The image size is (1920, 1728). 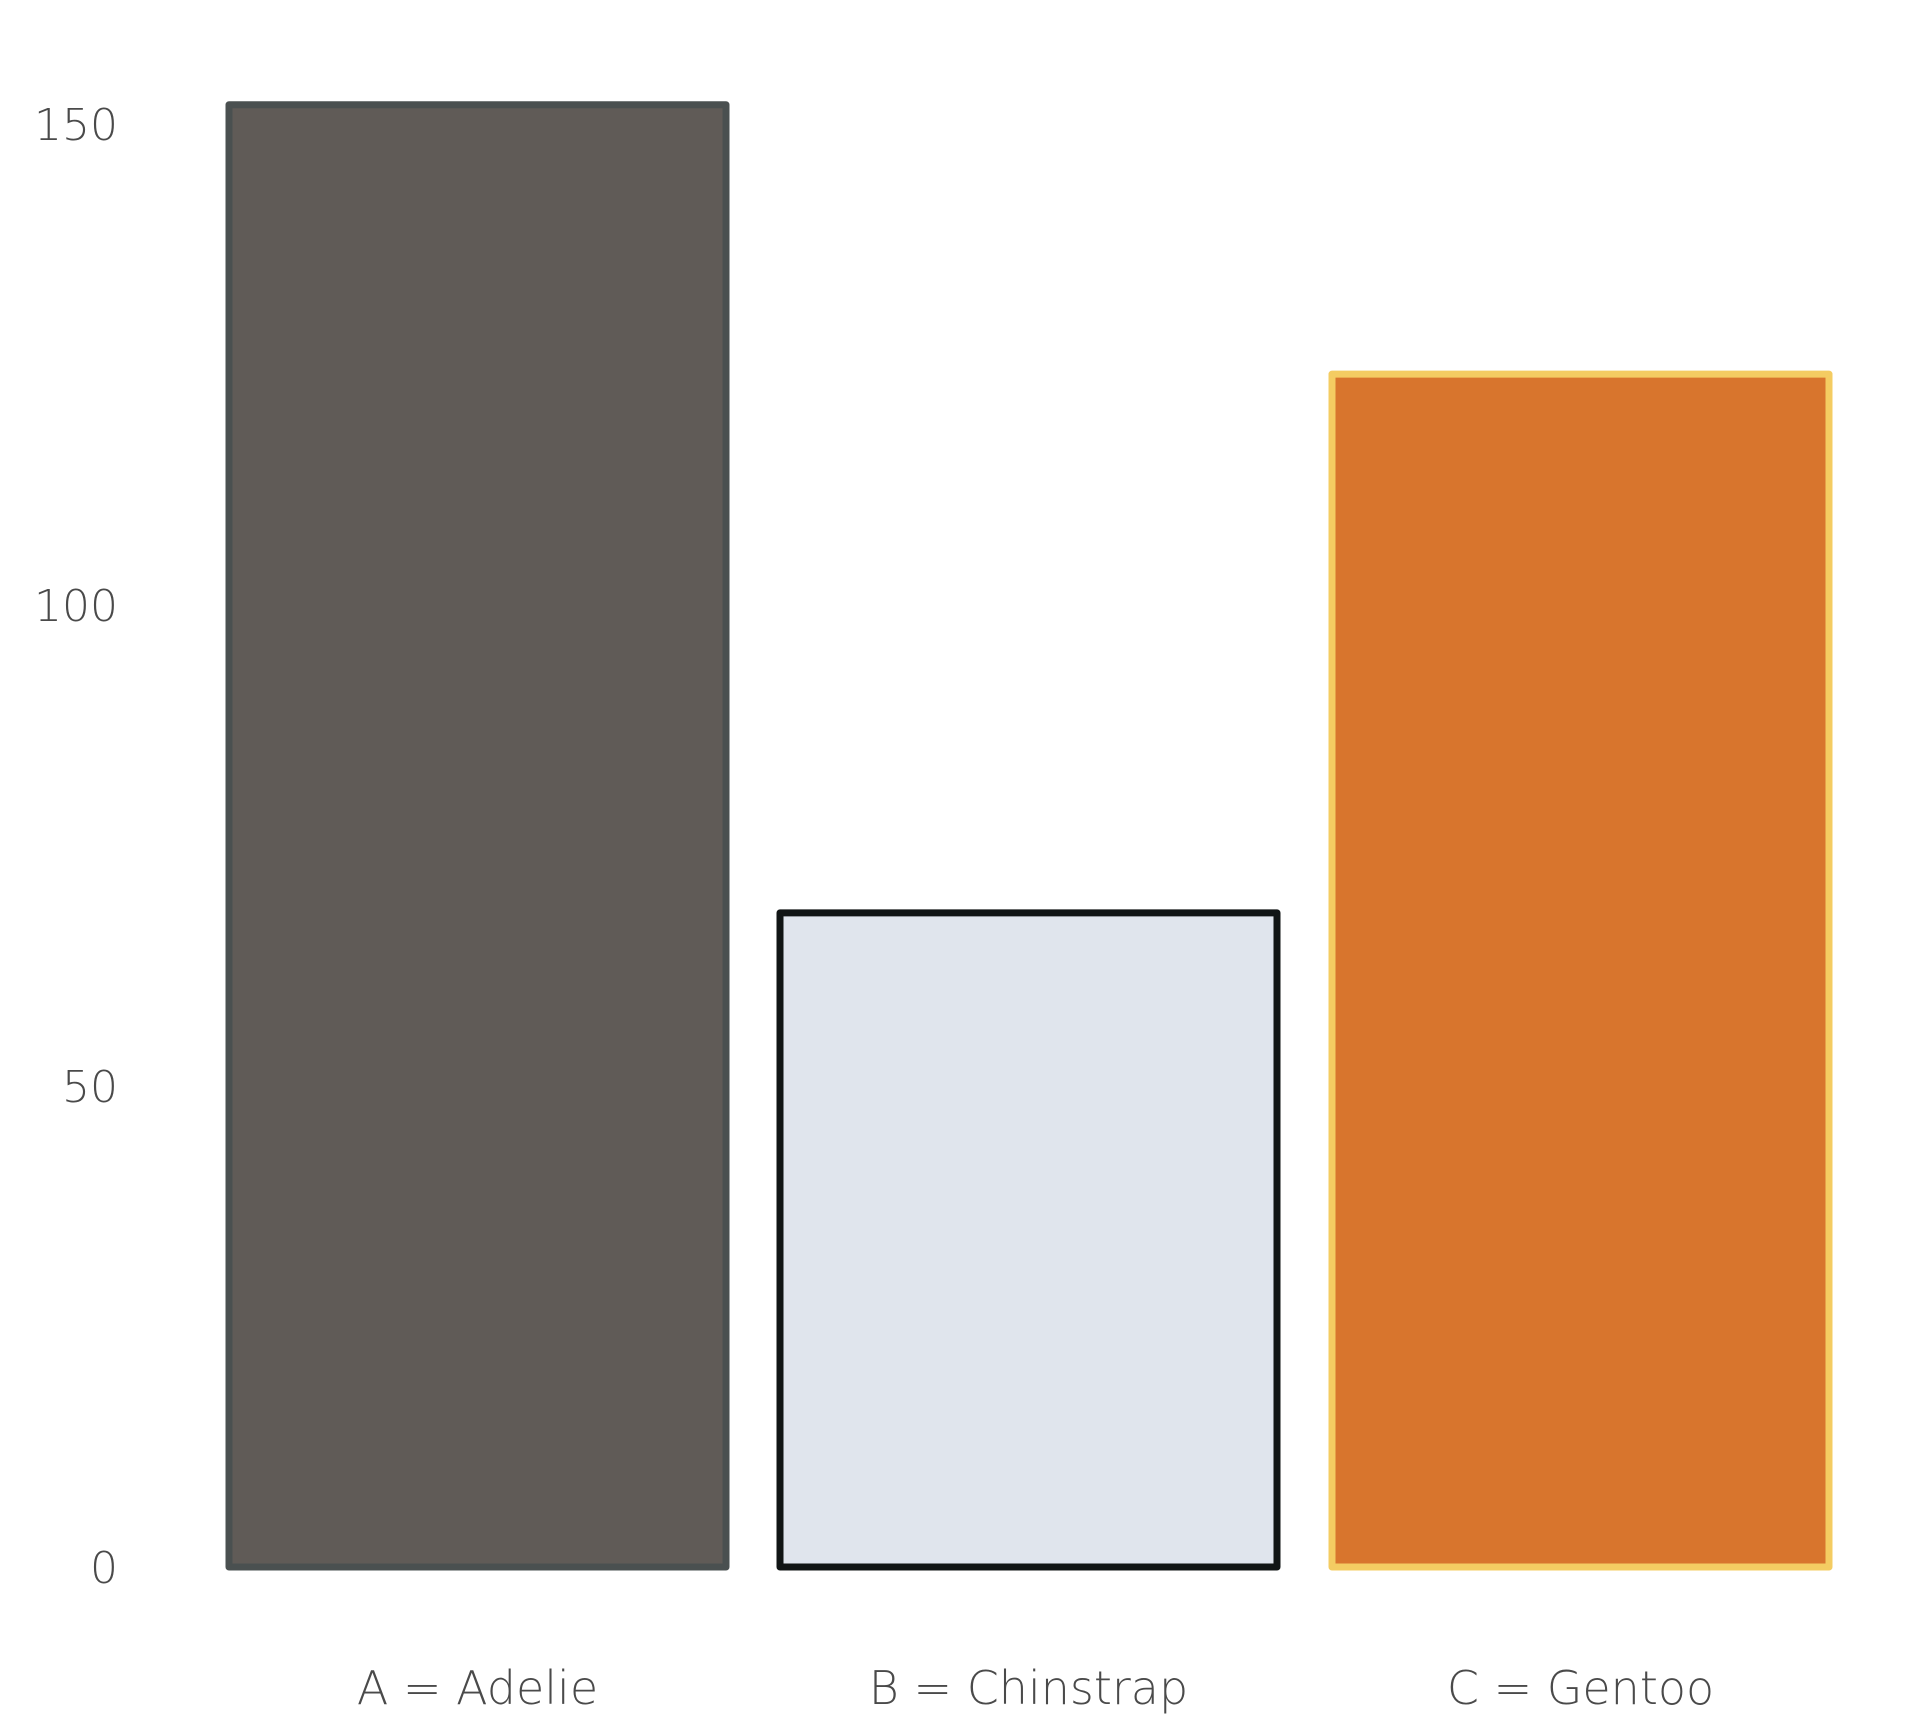 What do you see at coordinates (76, 125) in the screenshot?
I see `y-tick-label: 150` at bounding box center [76, 125].